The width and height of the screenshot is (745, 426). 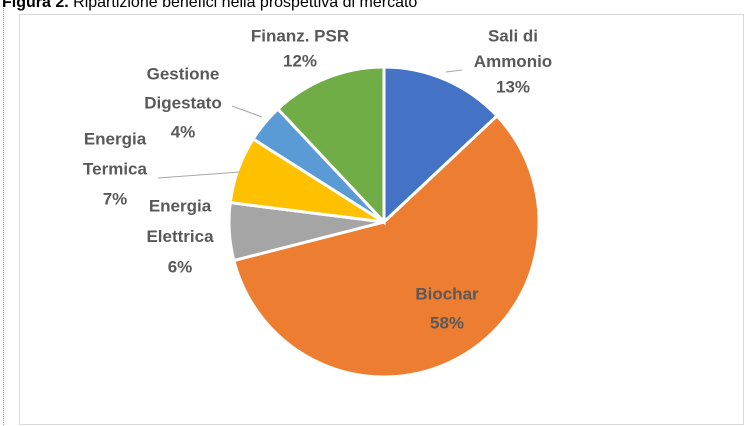 What do you see at coordinates (513, 86) in the screenshot?
I see `slice-value-label: 13%` at bounding box center [513, 86].